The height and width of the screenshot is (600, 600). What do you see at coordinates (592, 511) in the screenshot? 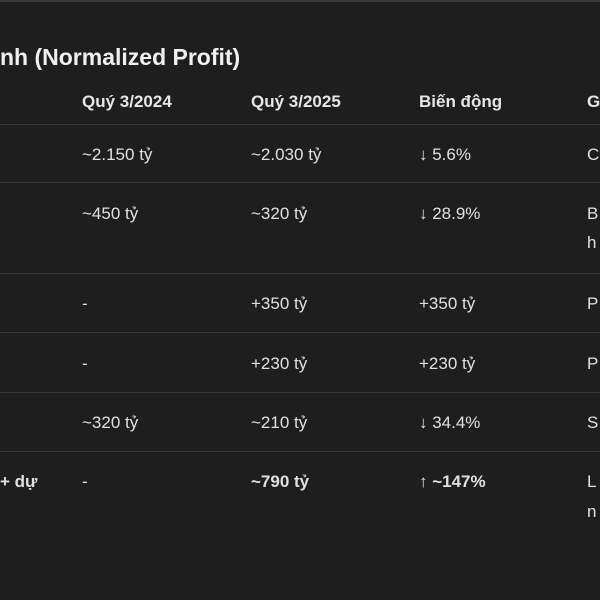
I see `table-cell: n` at bounding box center [592, 511].